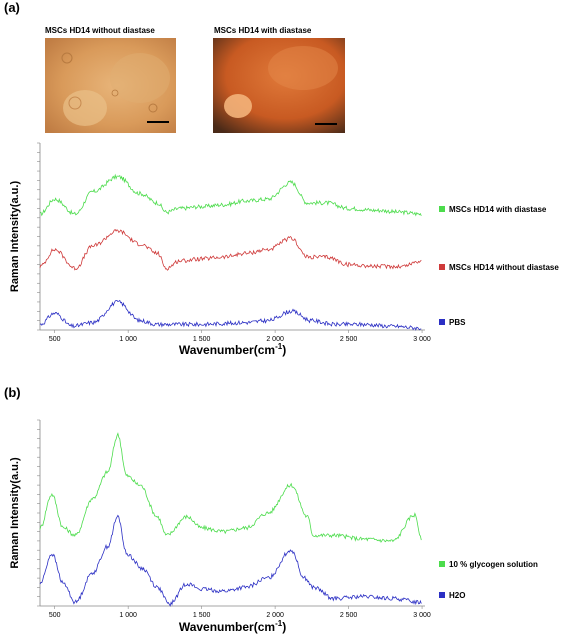  What do you see at coordinates (275, 339) in the screenshot?
I see `chart-a-x-tick-label: 2 000` at bounding box center [275, 339].